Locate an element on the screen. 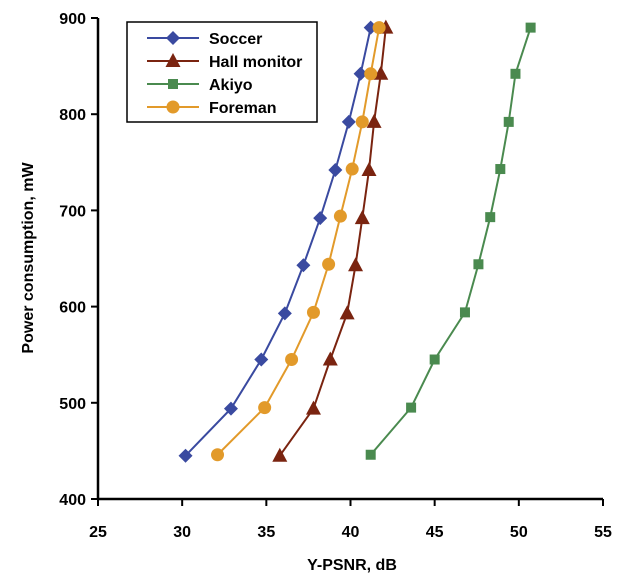 Image resolution: width=624 pixels, height=577 pixels. y-tick-label: 700 is located at coordinates (72, 211).